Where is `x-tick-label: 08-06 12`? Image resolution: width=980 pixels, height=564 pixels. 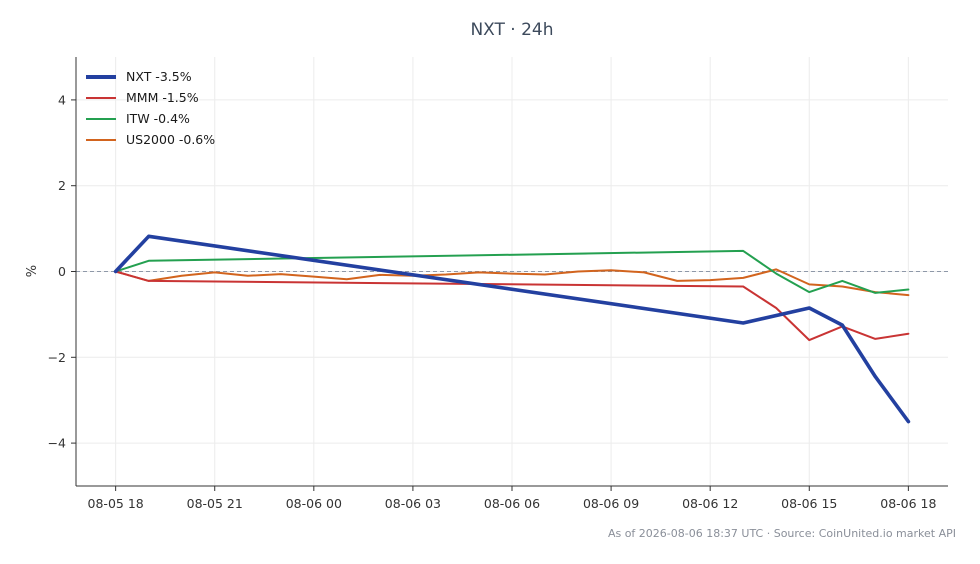 x-tick-label: 08-06 12 is located at coordinates (710, 503).